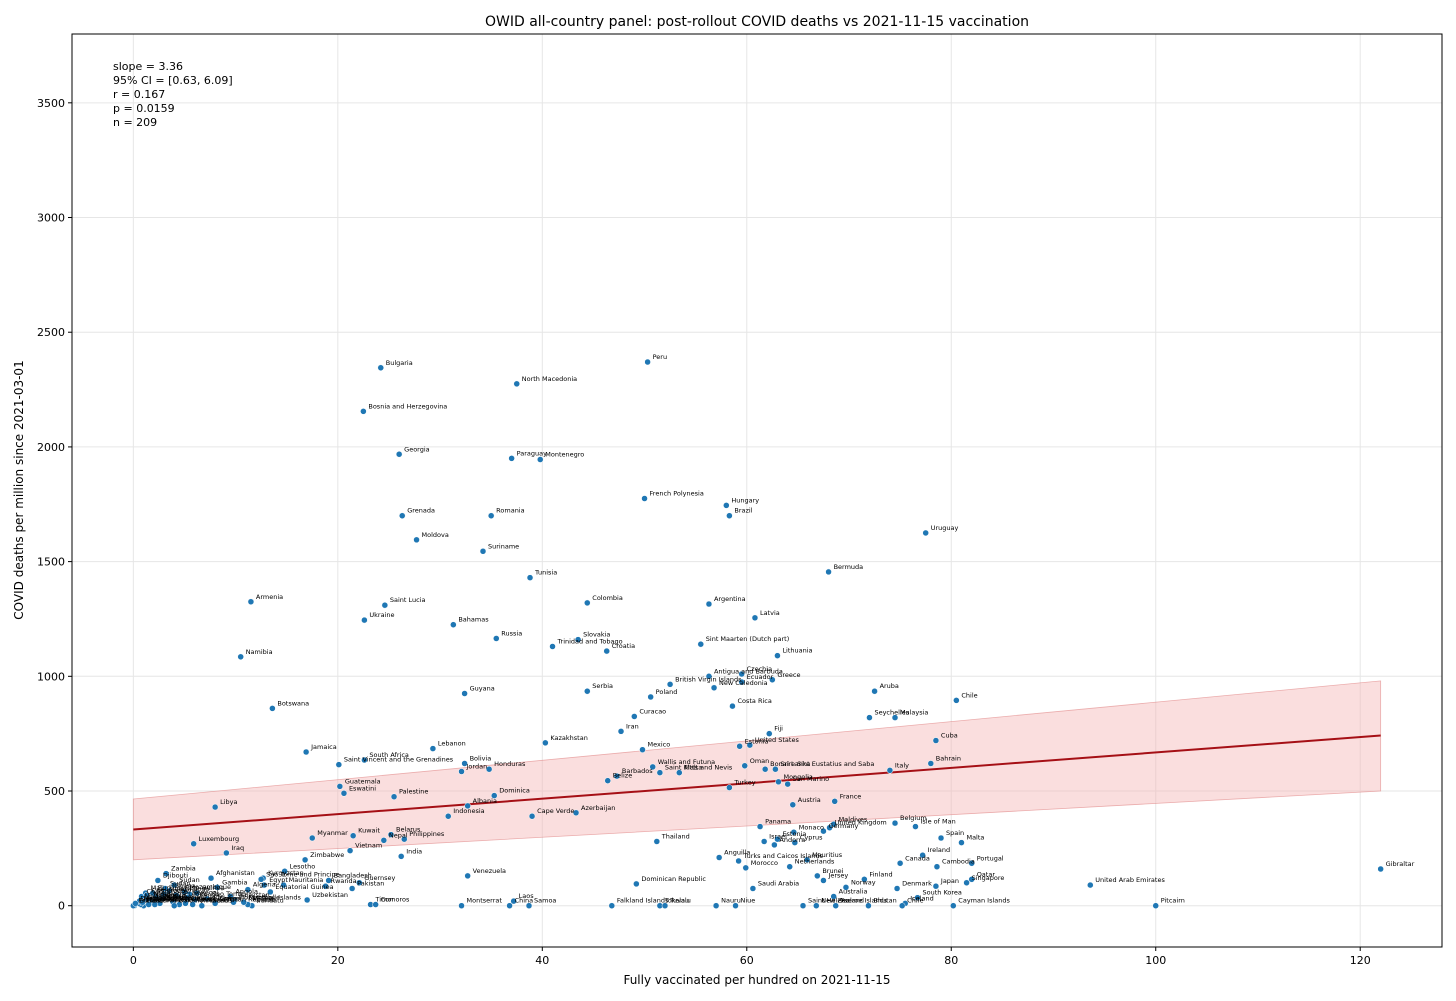  I want to click on point-label: Yemen, so click(163, 895).